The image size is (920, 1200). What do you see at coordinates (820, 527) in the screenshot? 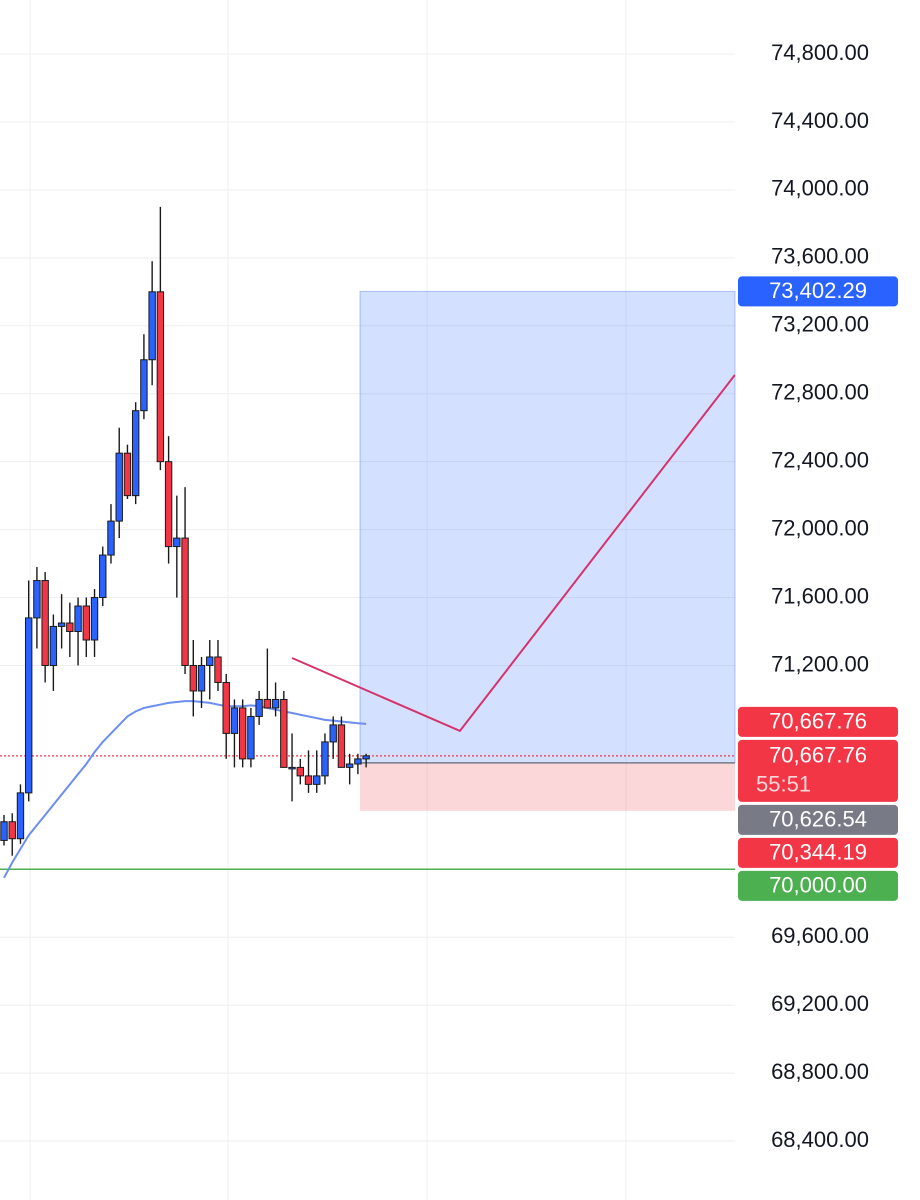
I see `y-tick-label: 72,000.00` at bounding box center [820, 527].